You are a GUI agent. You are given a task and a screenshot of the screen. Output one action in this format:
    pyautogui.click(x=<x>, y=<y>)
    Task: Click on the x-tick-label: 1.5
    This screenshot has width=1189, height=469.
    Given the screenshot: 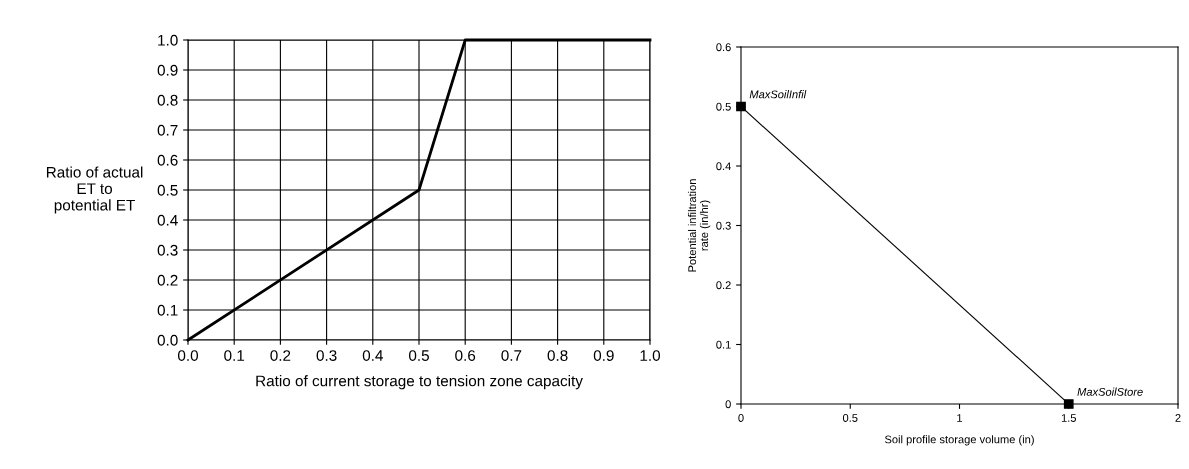 What is the action you would take?
    pyautogui.click(x=1069, y=418)
    